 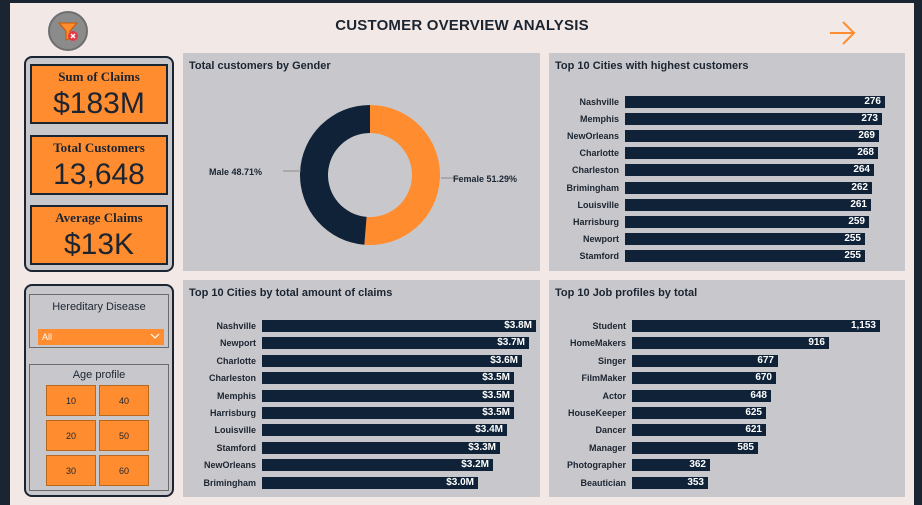 I want to click on bar-row: Stamford $3.3M, so click(x=376, y=447).